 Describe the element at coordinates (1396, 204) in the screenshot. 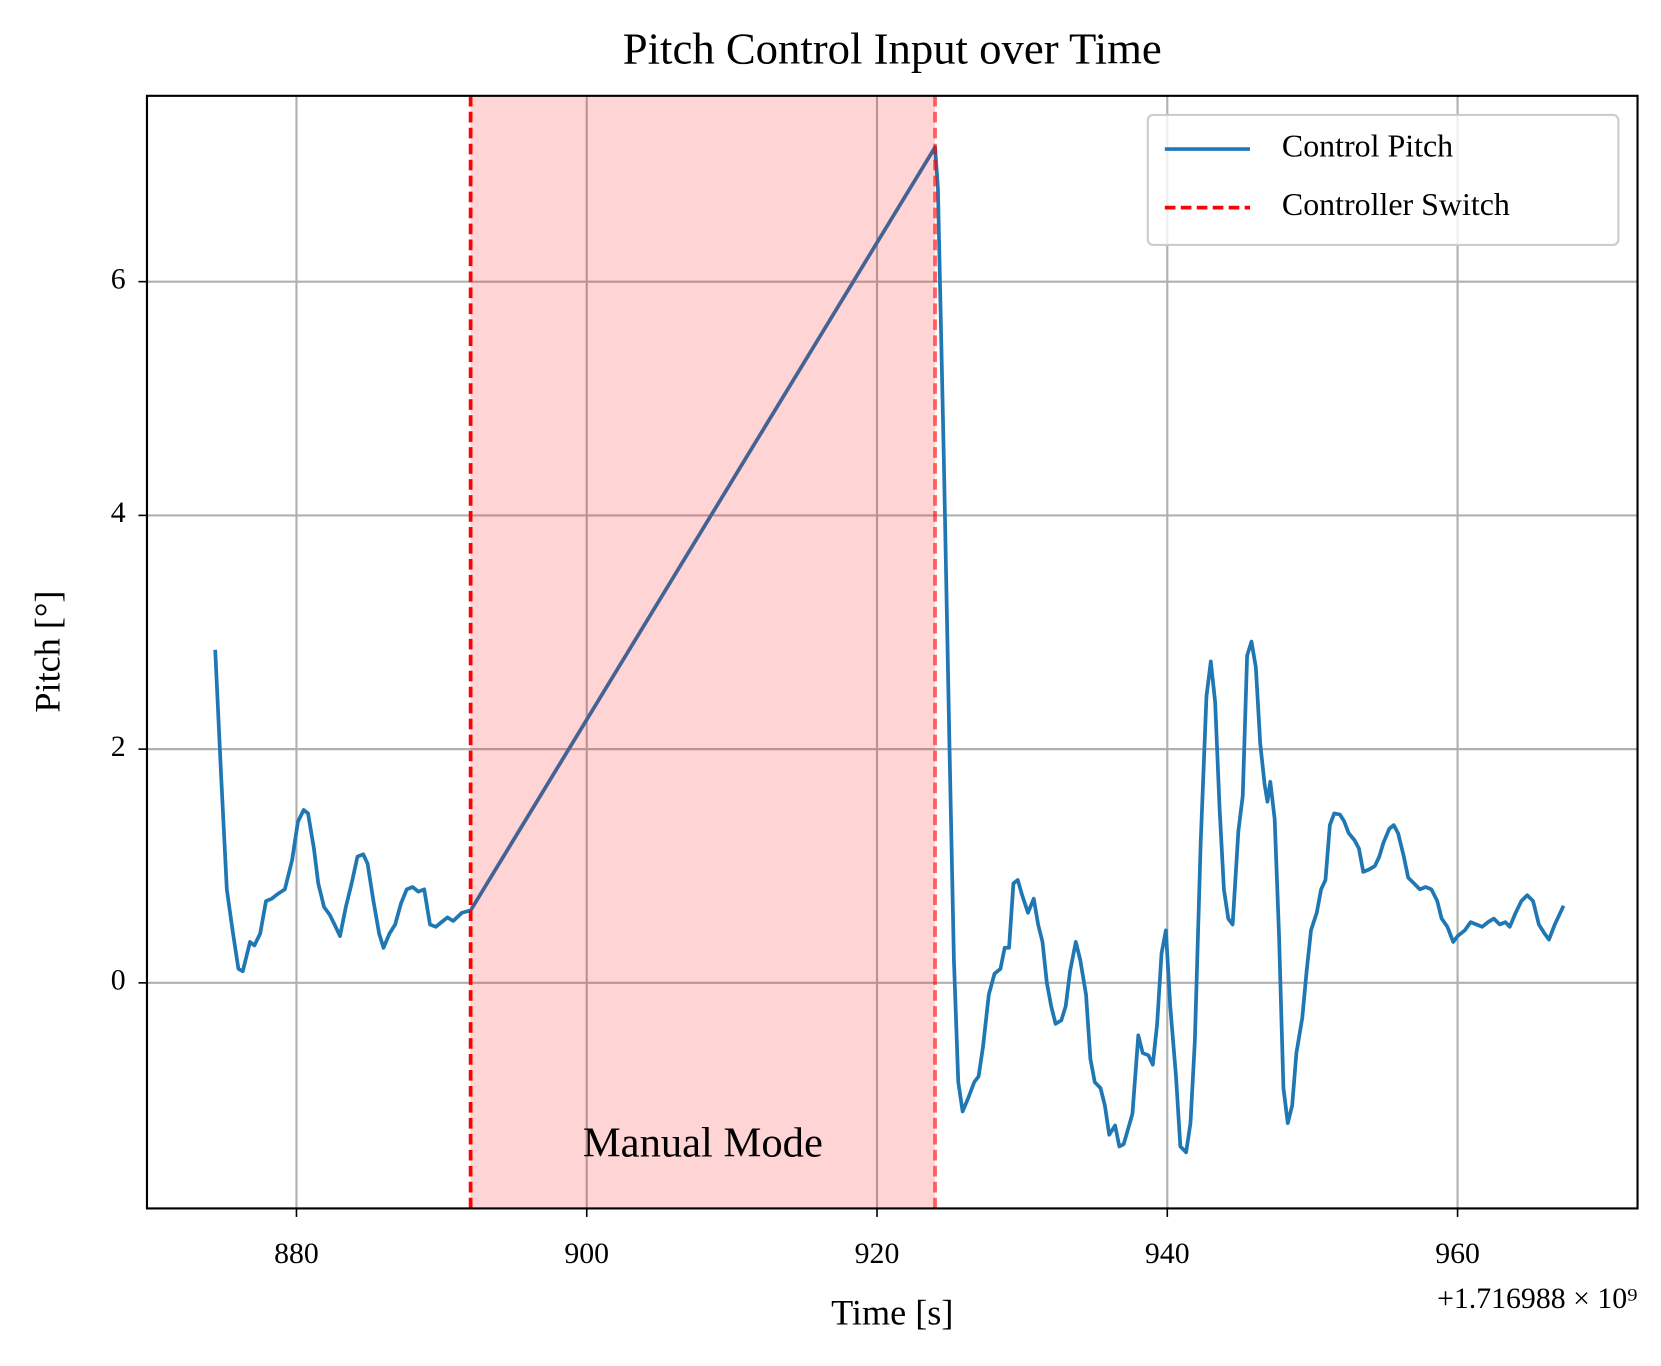

I see `legend-label: Controller Switch` at that location.